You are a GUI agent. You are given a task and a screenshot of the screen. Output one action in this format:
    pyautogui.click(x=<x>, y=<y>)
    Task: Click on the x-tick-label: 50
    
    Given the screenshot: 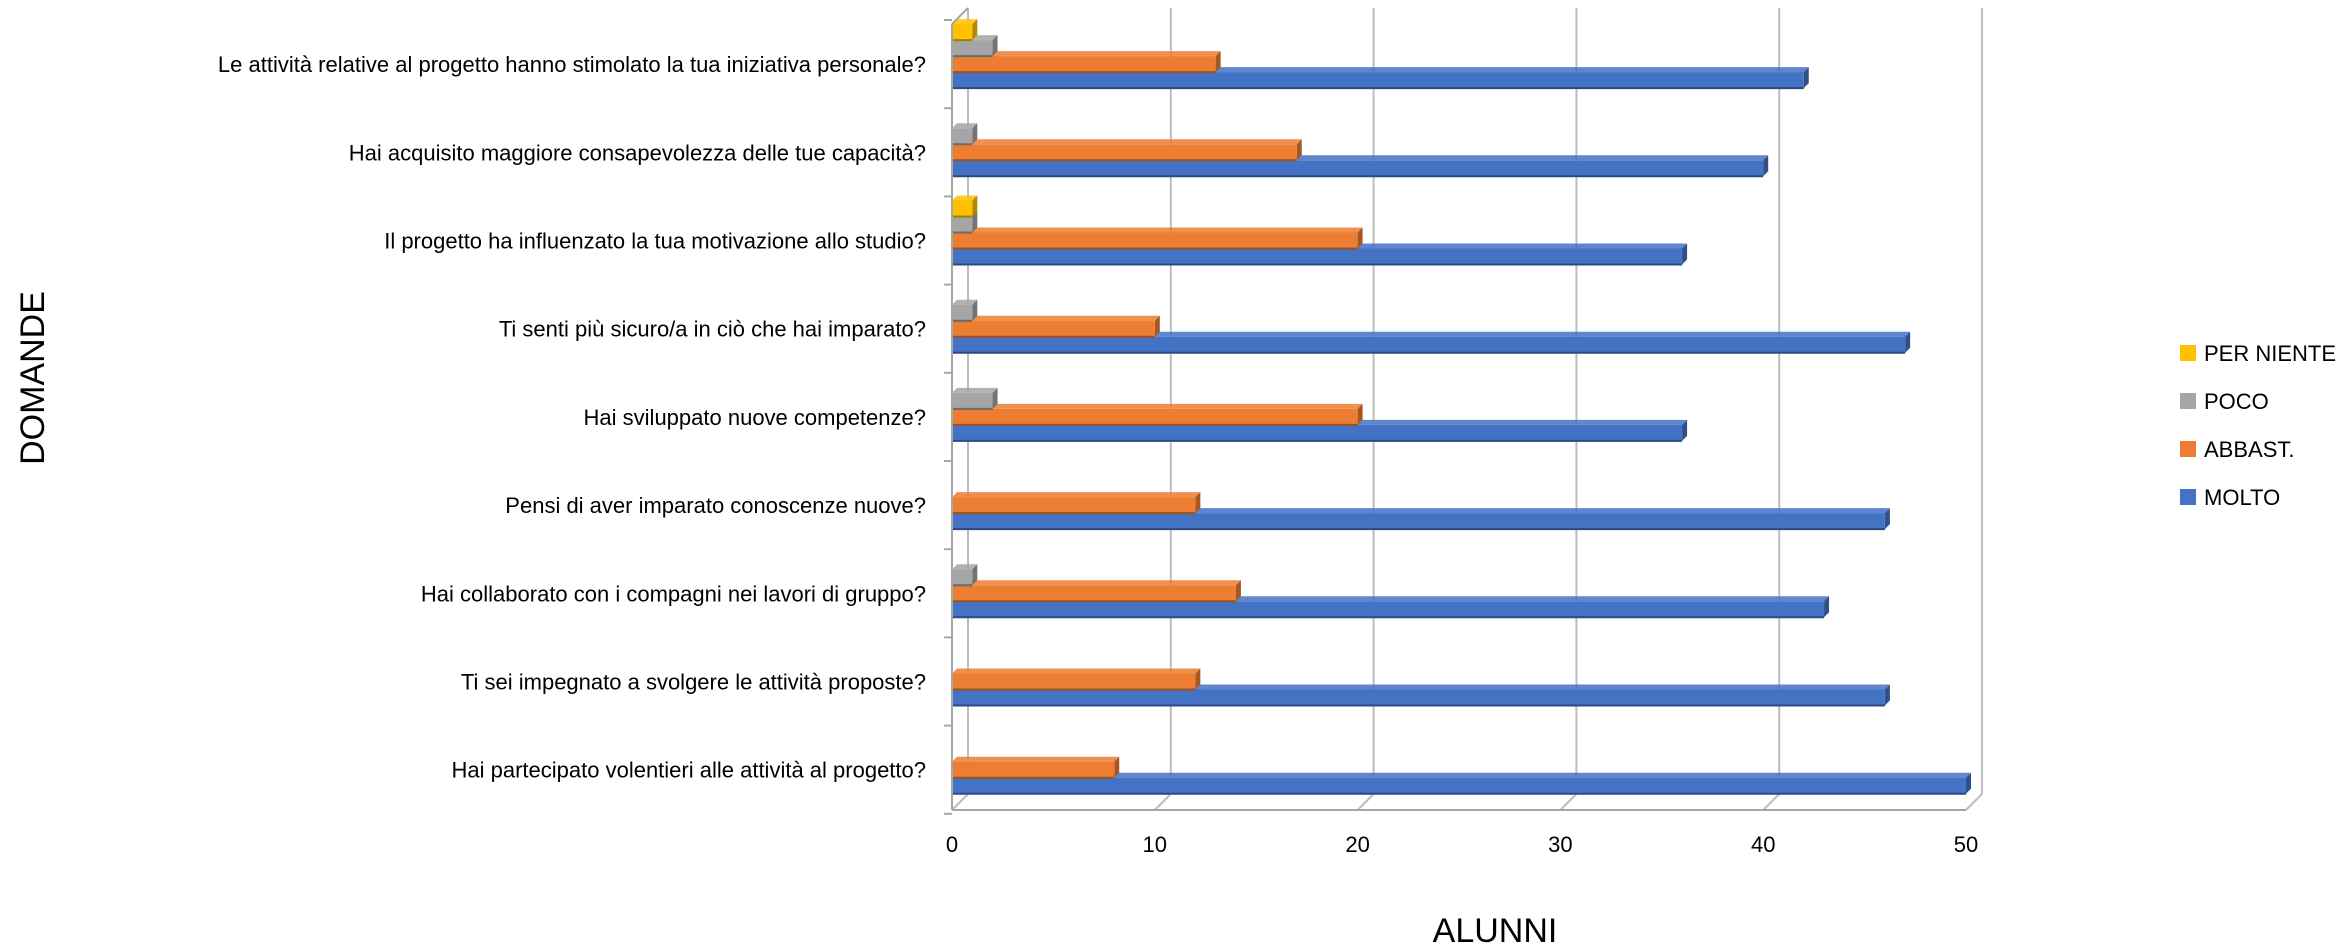 What is the action you would take?
    pyautogui.click(x=1966, y=844)
    